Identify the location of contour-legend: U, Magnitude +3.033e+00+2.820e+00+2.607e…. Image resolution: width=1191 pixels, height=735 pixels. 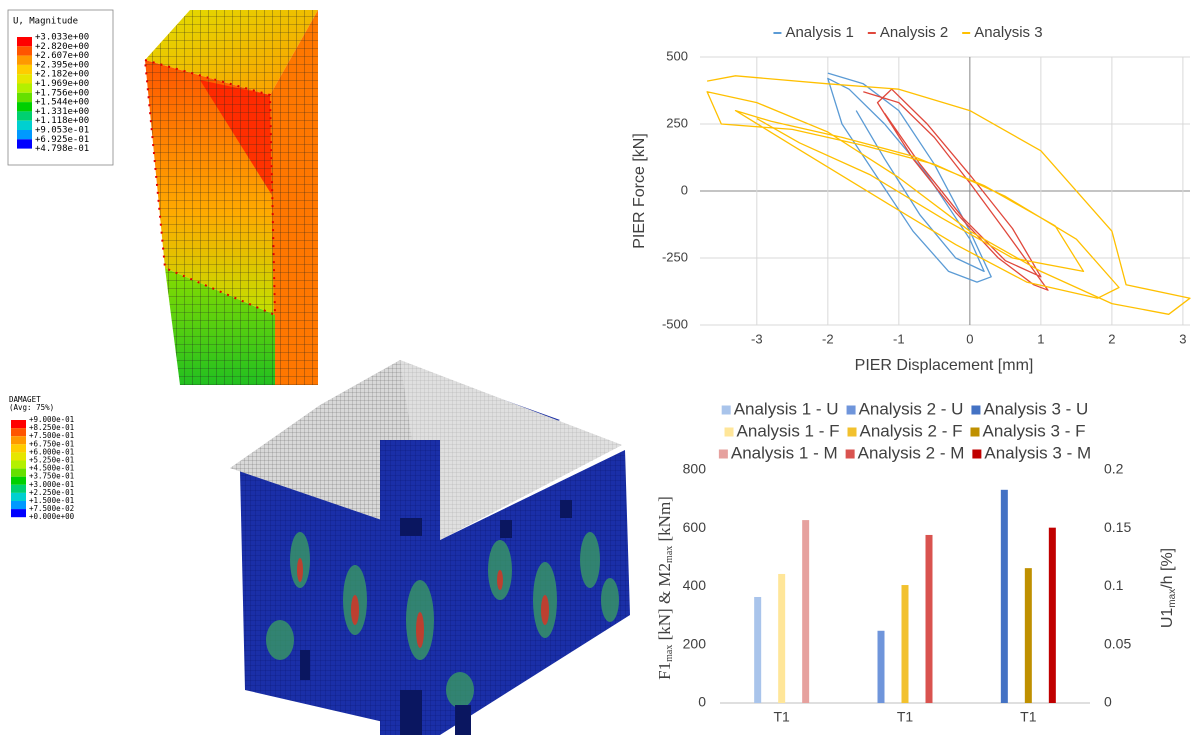
(60, 87).